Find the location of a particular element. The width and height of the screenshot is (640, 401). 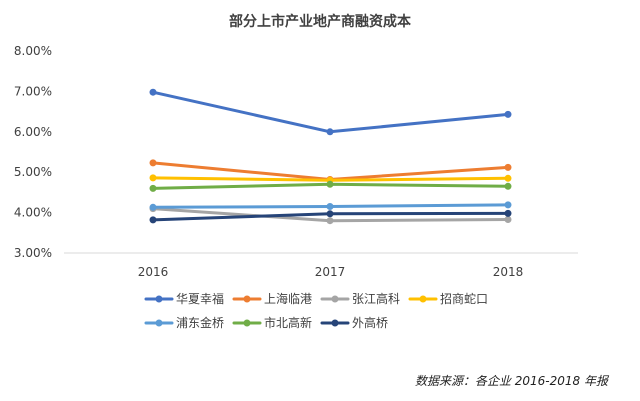

legend-item: 招商蛇口 is located at coordinates (448, 298).